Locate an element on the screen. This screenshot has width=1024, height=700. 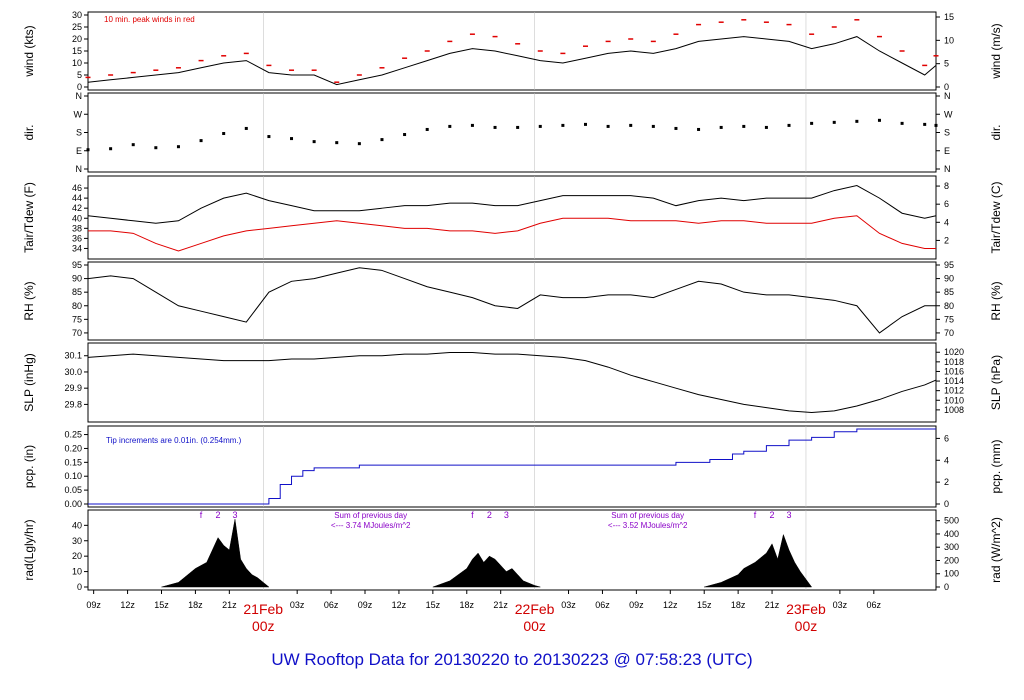
right-tick-label: 1010 is located at coordinates (954, 400).